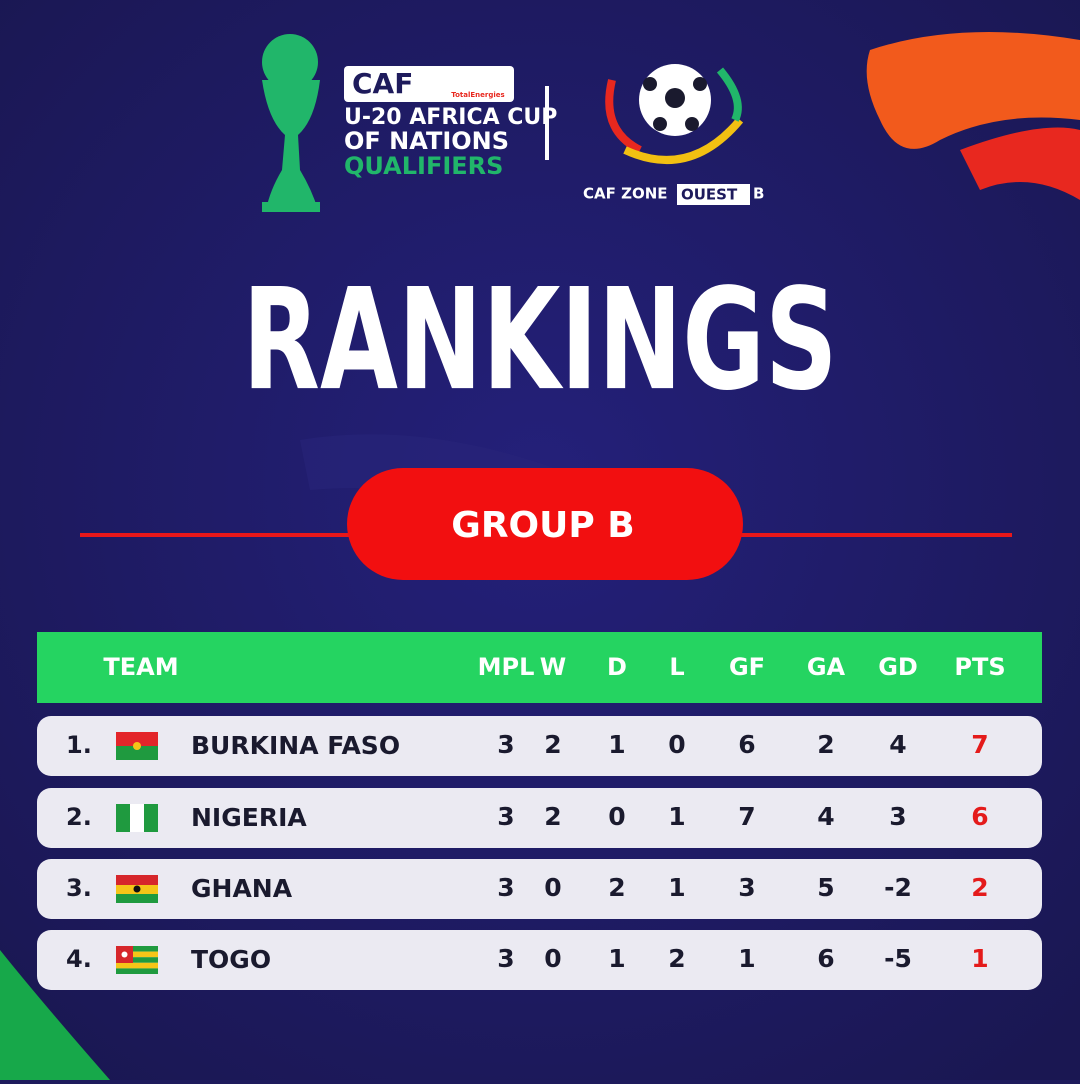 This screenshot has height=1084, width=1080. What do you see at coordinates (506, 667) in the screenshot?
I see `column-header: MPL` at bounding box center [506, 667].